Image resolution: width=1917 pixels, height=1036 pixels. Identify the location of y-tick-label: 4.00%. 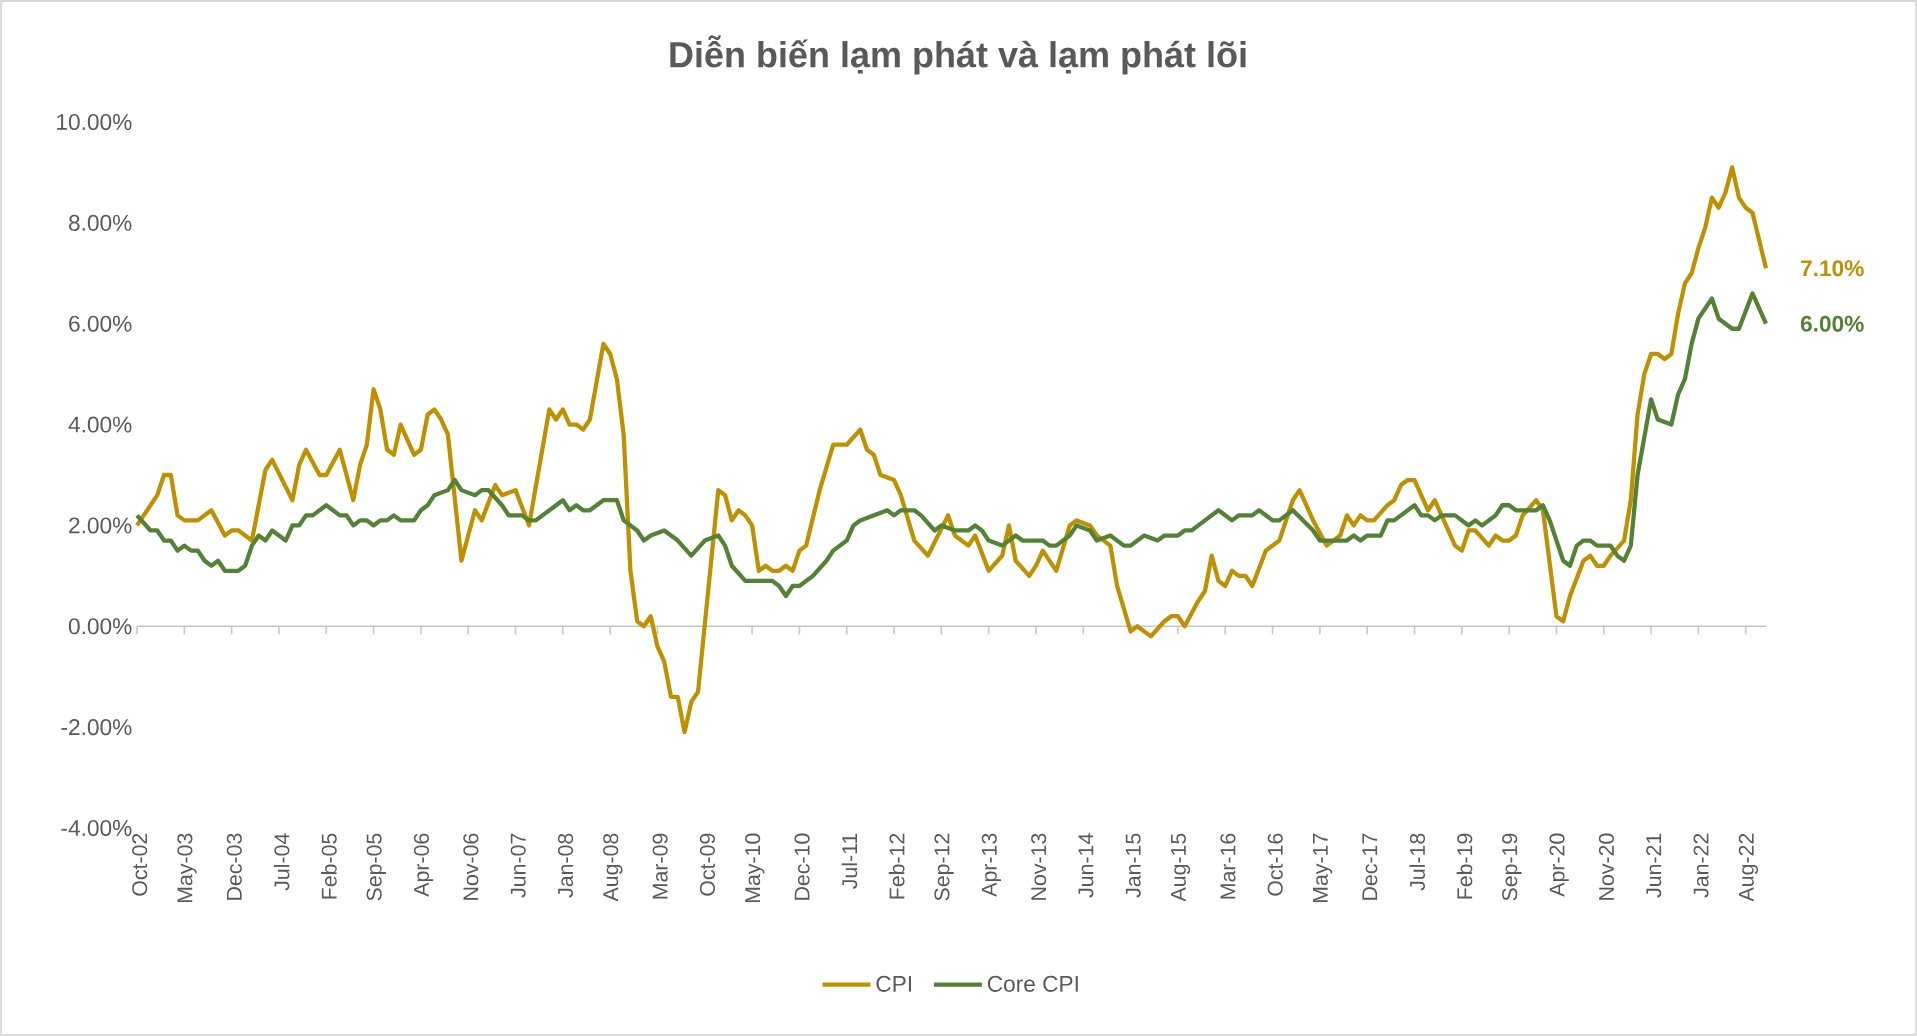
(100, 424).